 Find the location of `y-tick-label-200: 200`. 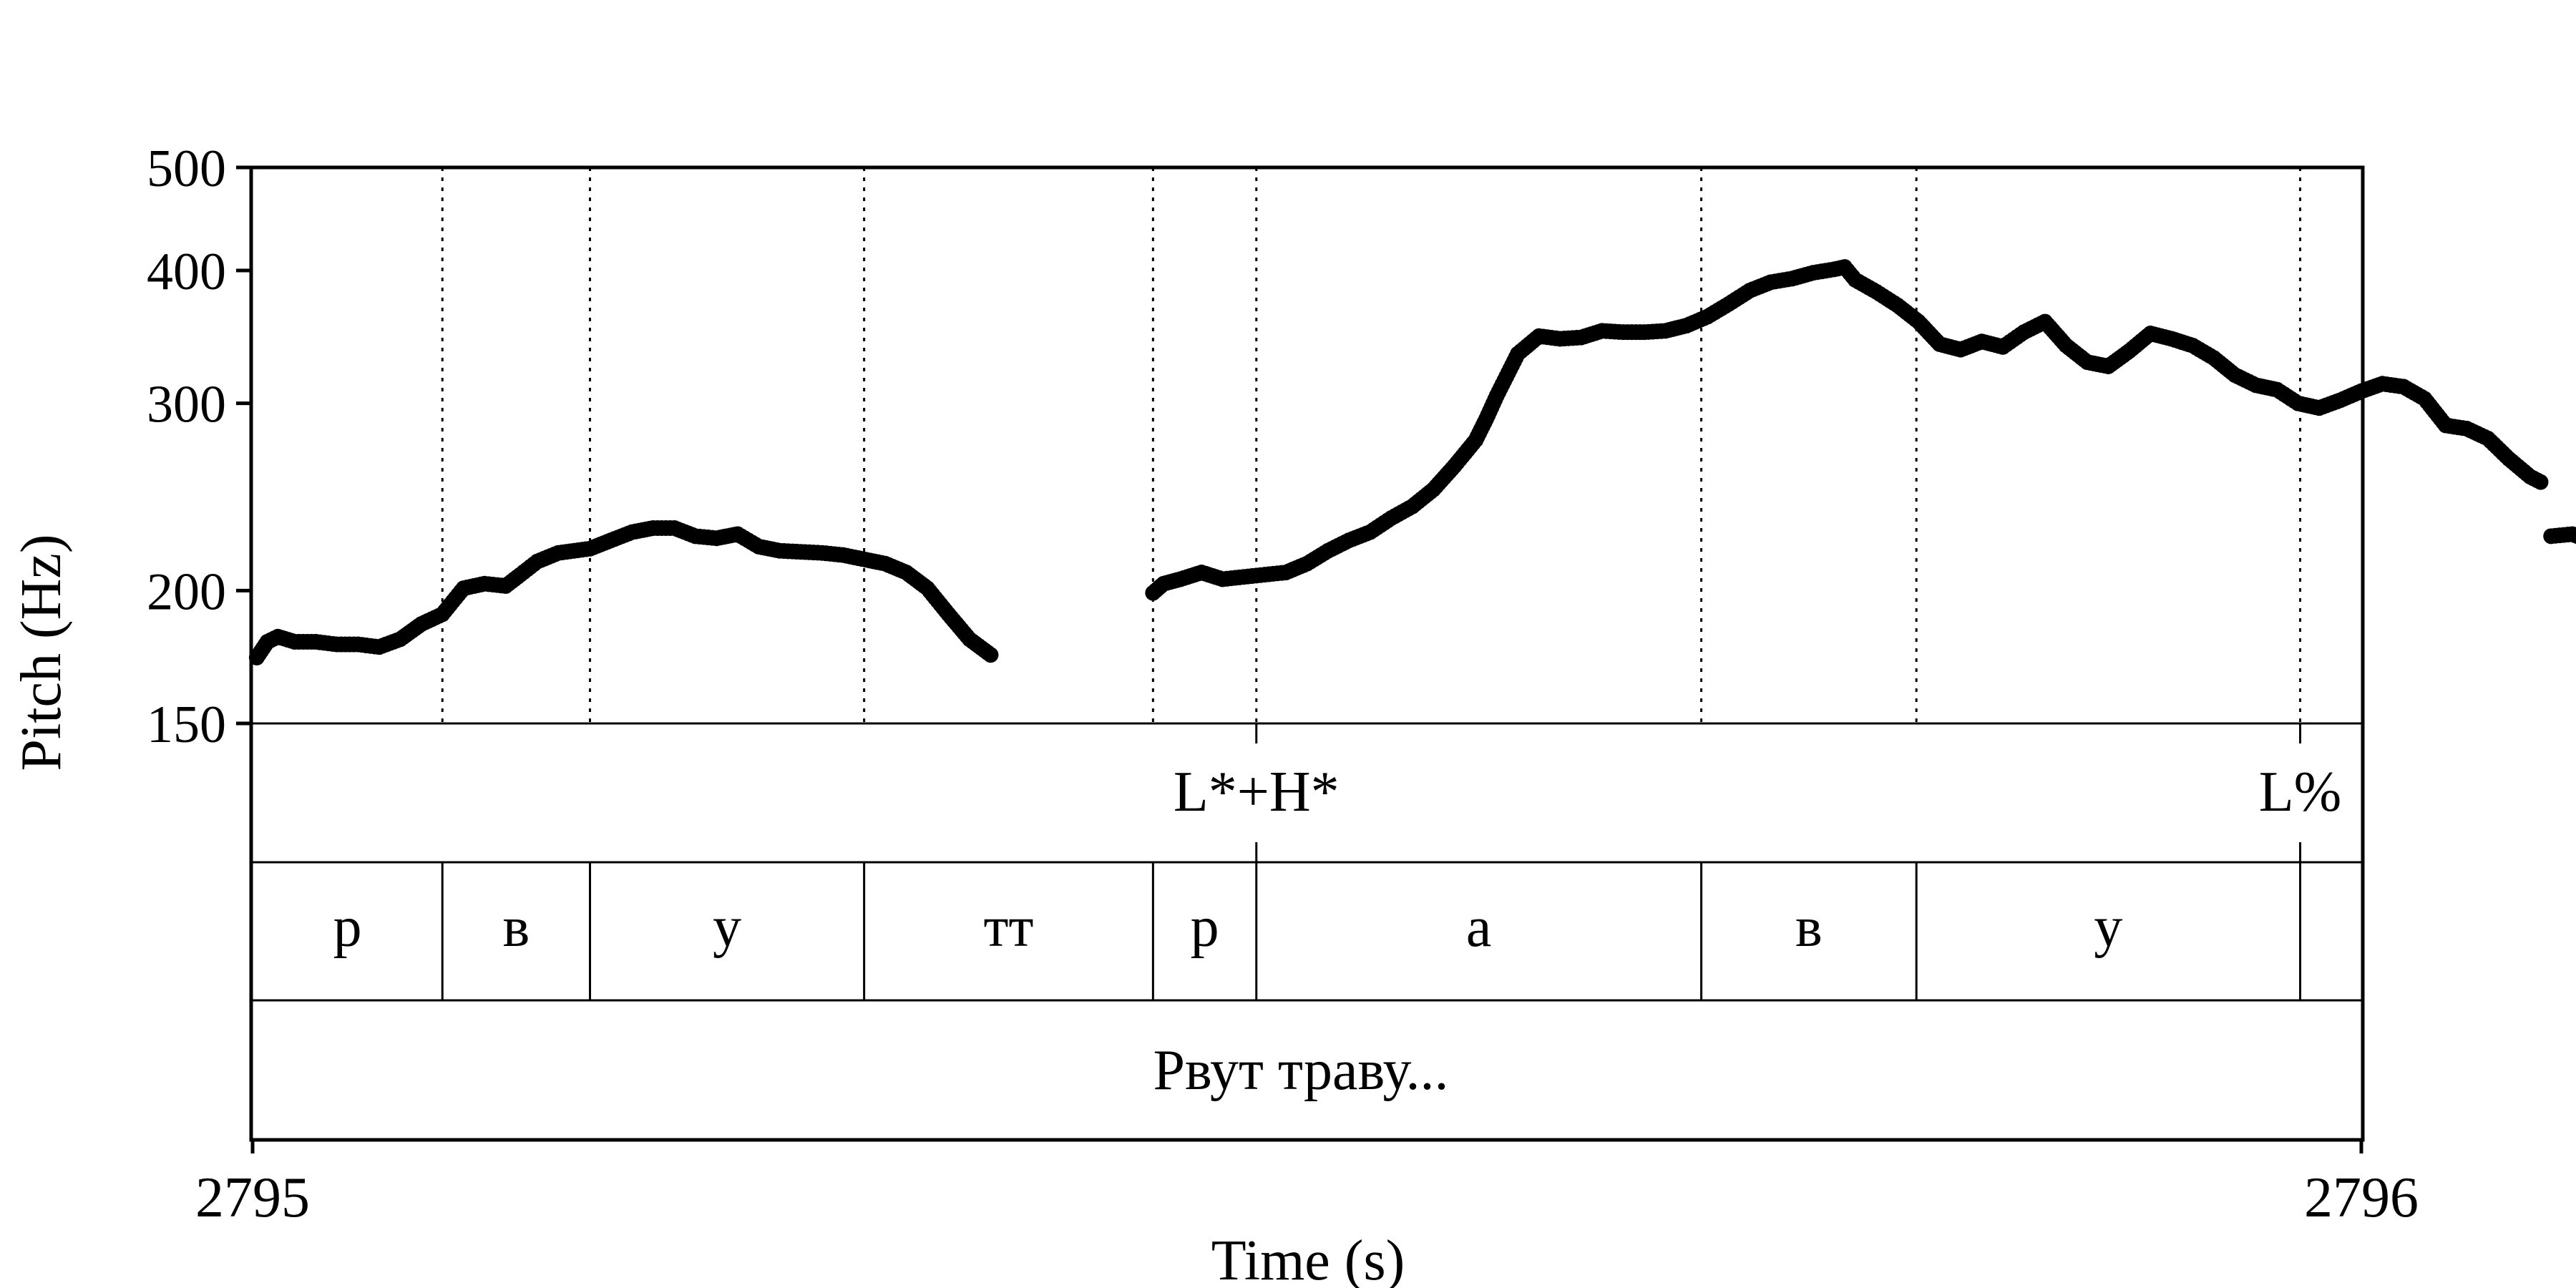

y-tick-label-200: 200 is located at coordinates (186, 591).